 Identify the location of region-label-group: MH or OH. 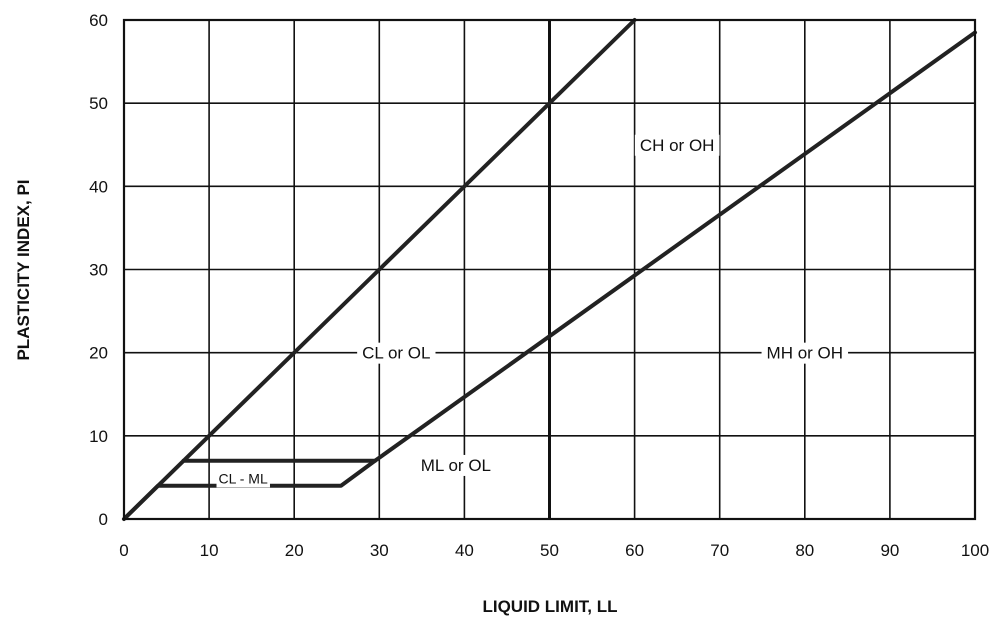
(805, 353).